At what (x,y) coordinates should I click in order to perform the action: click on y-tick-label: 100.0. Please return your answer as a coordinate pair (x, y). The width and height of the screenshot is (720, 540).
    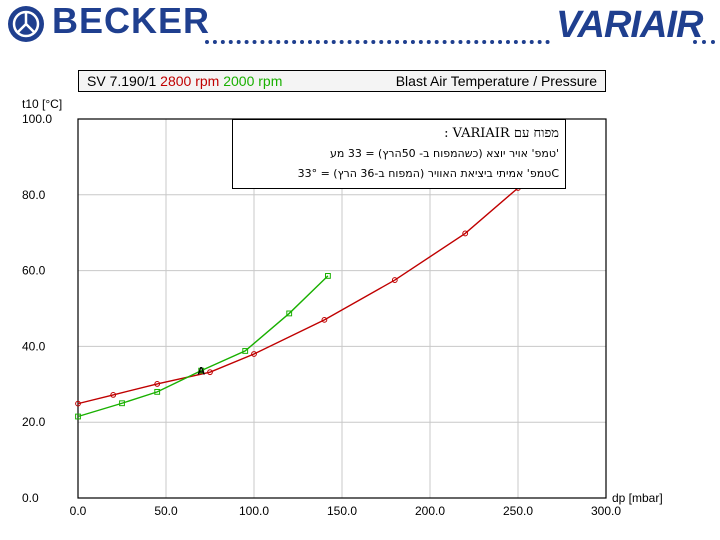
    Looking at the image, I should click on (37, 119).